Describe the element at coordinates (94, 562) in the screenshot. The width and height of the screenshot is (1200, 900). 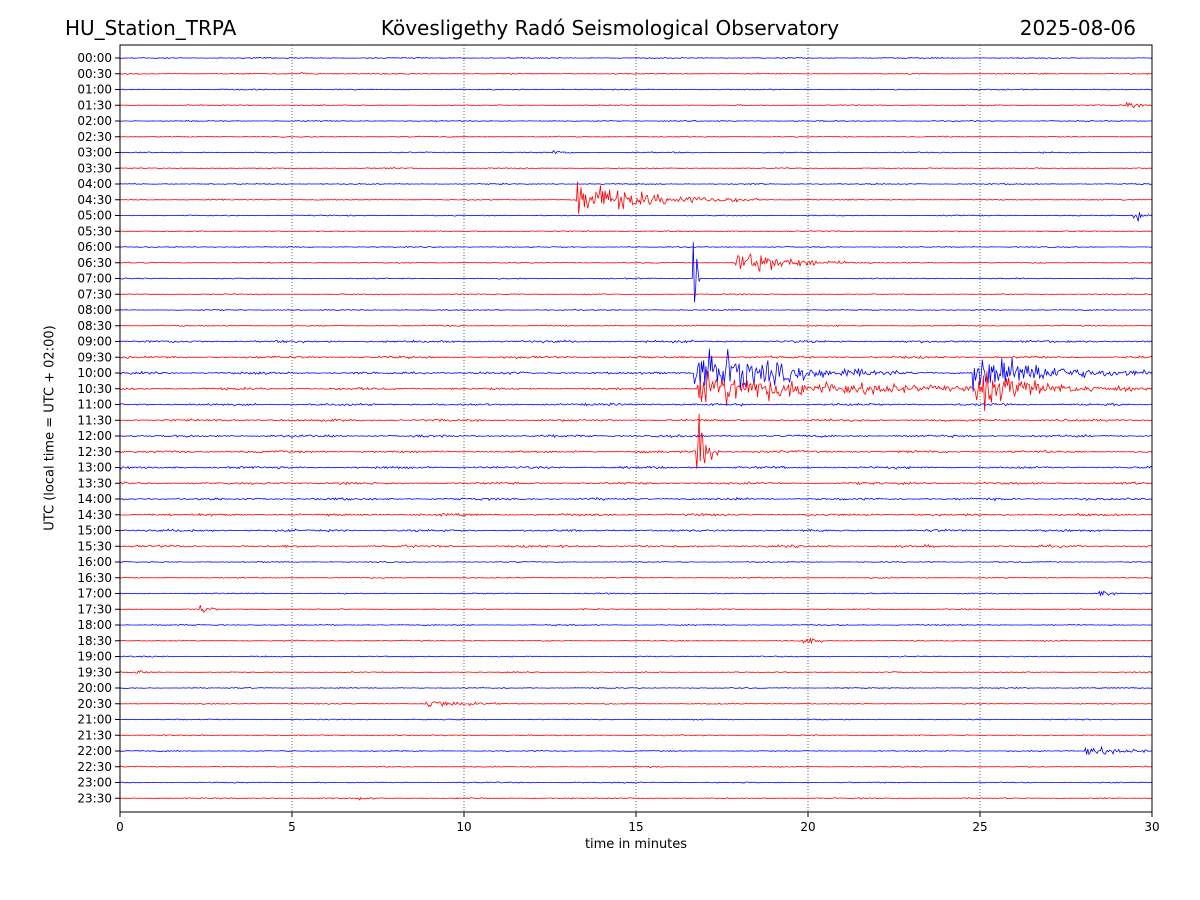
I see `y-tick-label: 16:00` at that location.